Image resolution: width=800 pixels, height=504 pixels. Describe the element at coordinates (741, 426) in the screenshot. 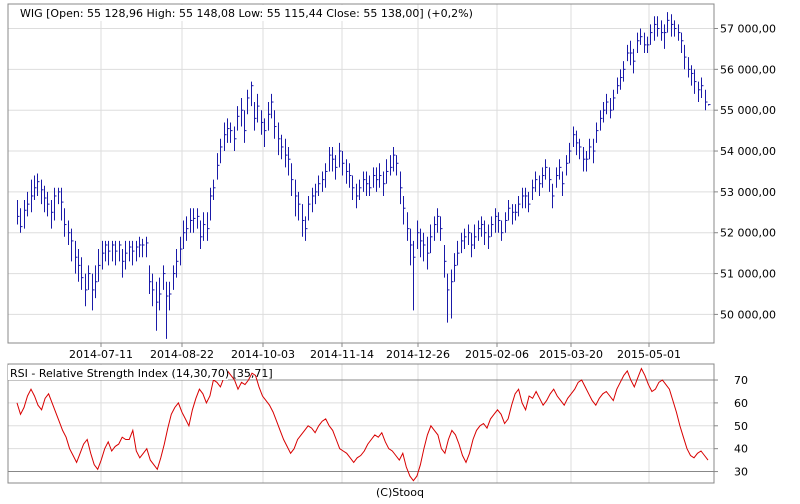

I see `rsi-y-tick-label-2: 50` at that location.